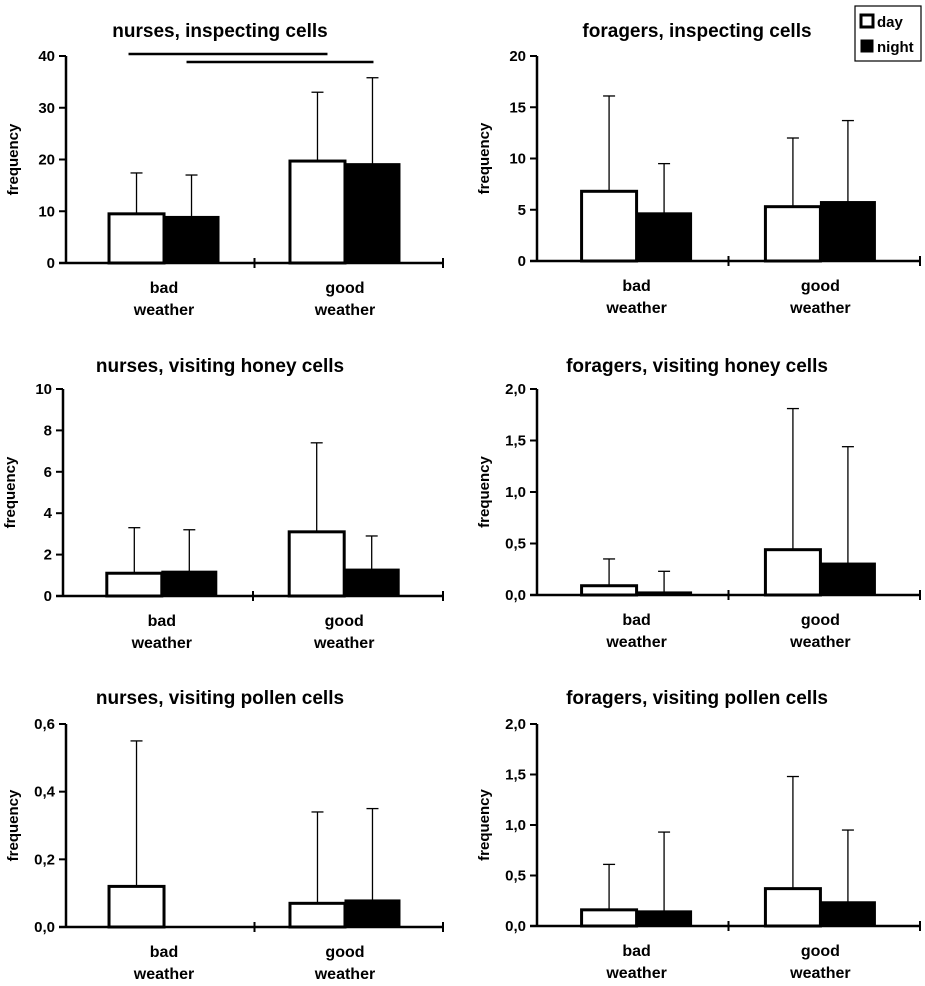 The width and height of the screenshot is (925, 986). What do you see at coordinates (522, 210) in the screenshot?
I see `y-tick-label: 5` at bounding box center [522, 210].